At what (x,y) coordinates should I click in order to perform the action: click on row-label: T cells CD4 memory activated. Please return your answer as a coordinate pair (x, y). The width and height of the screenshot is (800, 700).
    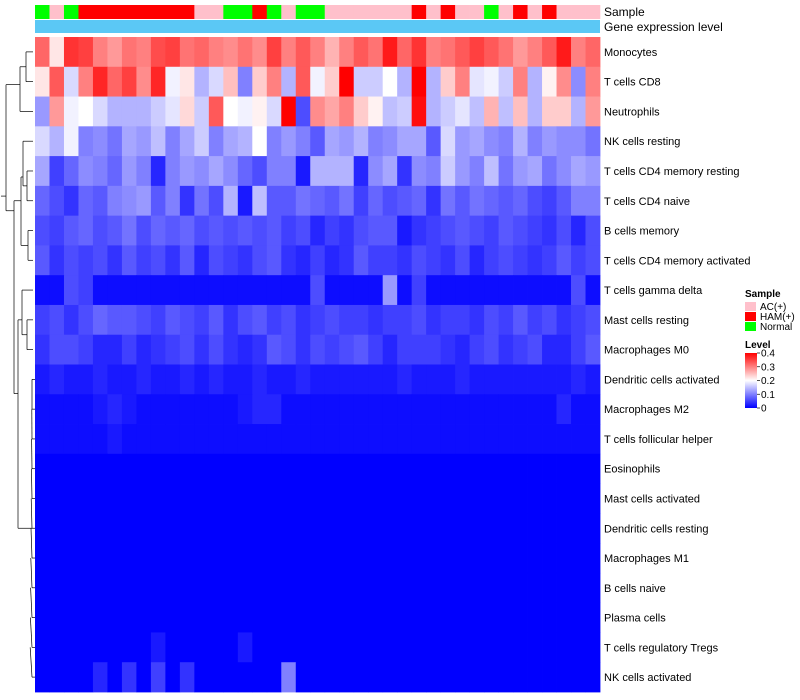
    Looking at the image, I should click on (677, 261).